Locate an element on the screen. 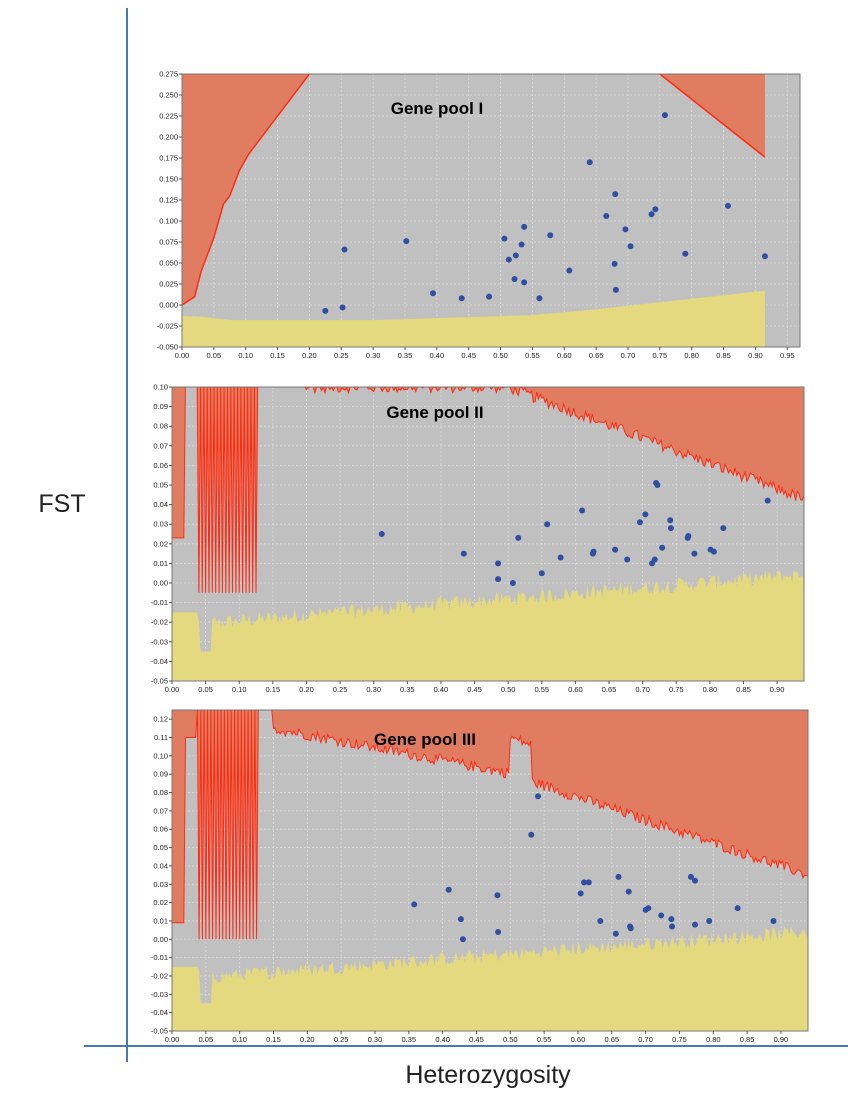 This screenshot has width=848, height=1106. x-tick-label: 0.35 is located at coordinates (405, 355).